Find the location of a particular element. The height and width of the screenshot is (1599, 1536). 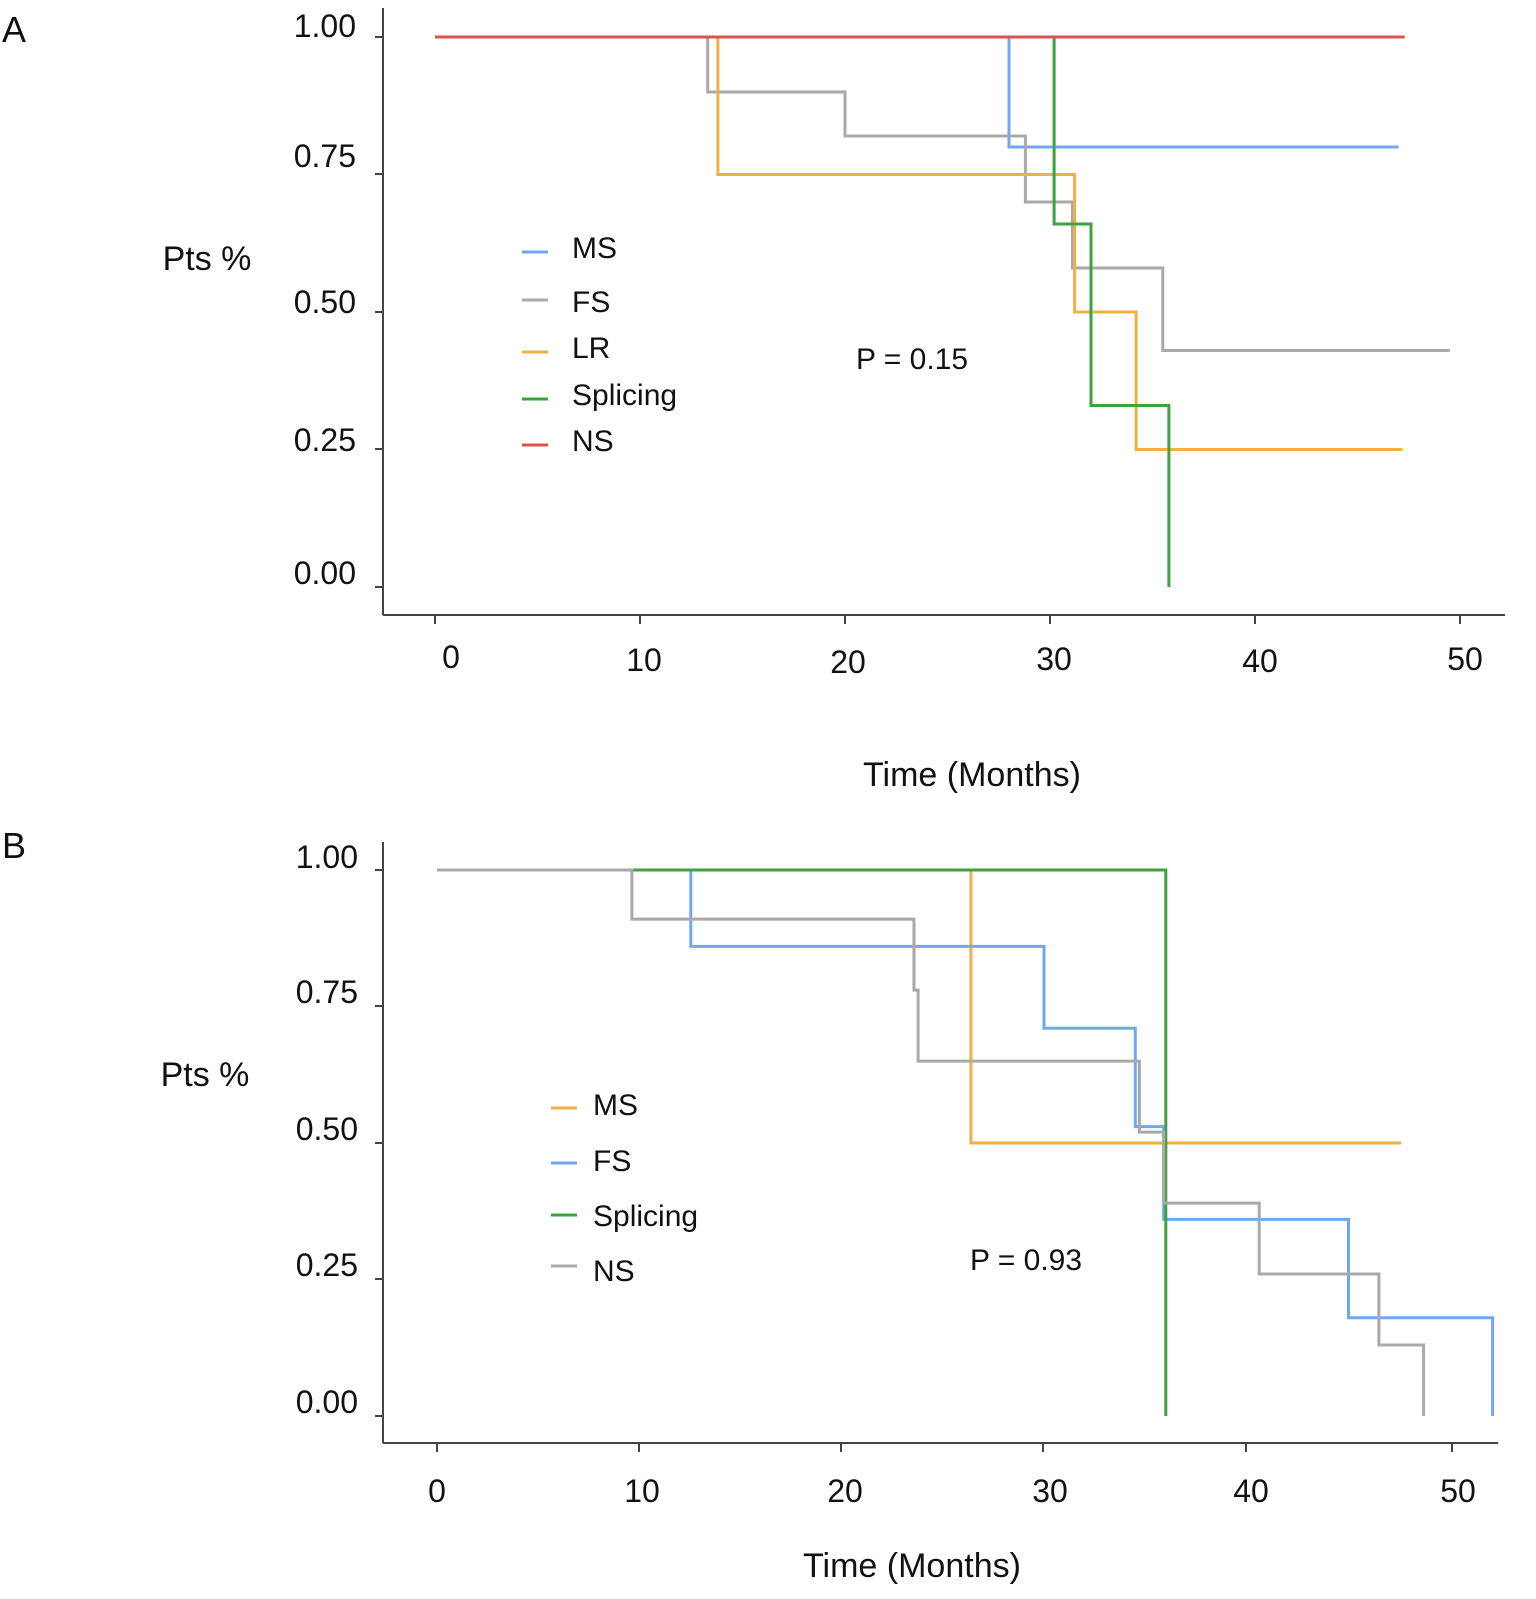

panel-b-p-value: P = 0.93 is located at coordinates (1026, 1260).